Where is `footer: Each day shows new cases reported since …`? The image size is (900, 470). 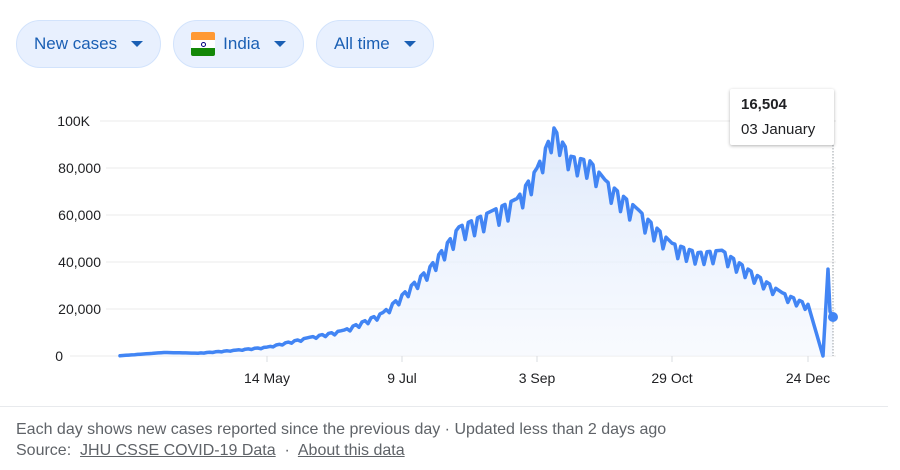 footer: Each day shows new cases reported since … is located at coordinates (341, 440).